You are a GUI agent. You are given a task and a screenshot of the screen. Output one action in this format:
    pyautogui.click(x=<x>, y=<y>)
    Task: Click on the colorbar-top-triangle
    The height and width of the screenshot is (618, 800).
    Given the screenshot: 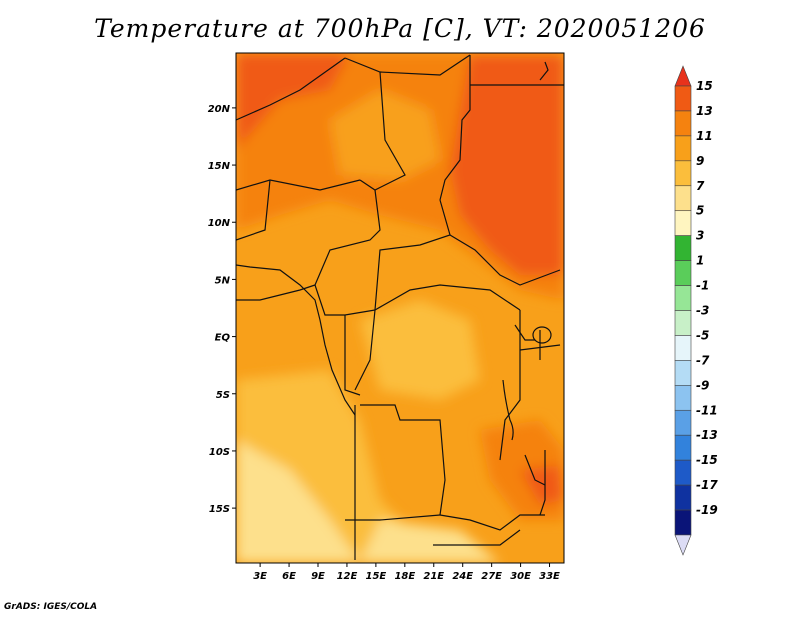 What is the action you would take?
    pyautogui.click(x=683, y=76)
    